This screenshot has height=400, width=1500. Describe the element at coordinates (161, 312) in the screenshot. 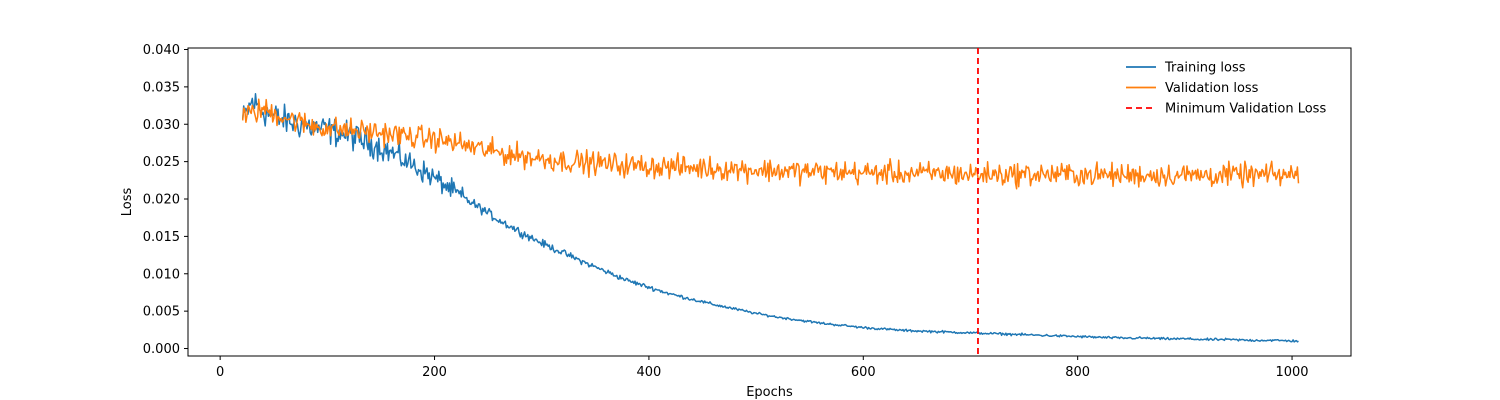

I see `y-tick-label: 0.005` at that location.